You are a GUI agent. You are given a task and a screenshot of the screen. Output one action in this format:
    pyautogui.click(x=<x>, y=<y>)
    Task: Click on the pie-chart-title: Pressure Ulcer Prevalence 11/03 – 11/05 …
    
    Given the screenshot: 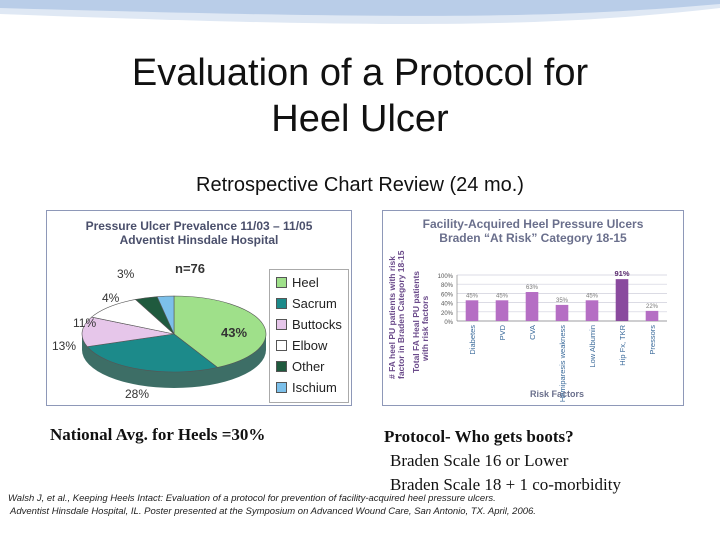 What is the action you would take?
    pyautogui.click(x=199, y=233)
    